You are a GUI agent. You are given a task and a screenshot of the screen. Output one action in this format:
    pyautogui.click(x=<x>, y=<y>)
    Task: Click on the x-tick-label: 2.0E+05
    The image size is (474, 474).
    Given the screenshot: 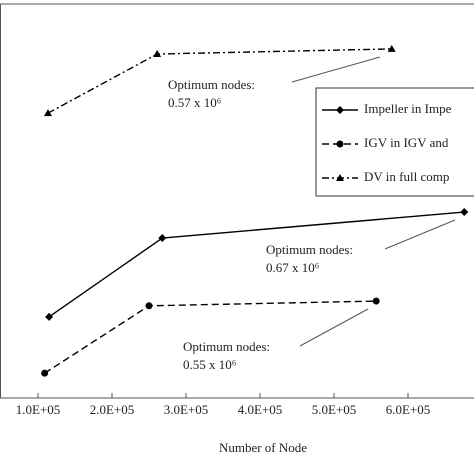 What is the action you would take?
    pyautogui.click(x=112, y=409)
    